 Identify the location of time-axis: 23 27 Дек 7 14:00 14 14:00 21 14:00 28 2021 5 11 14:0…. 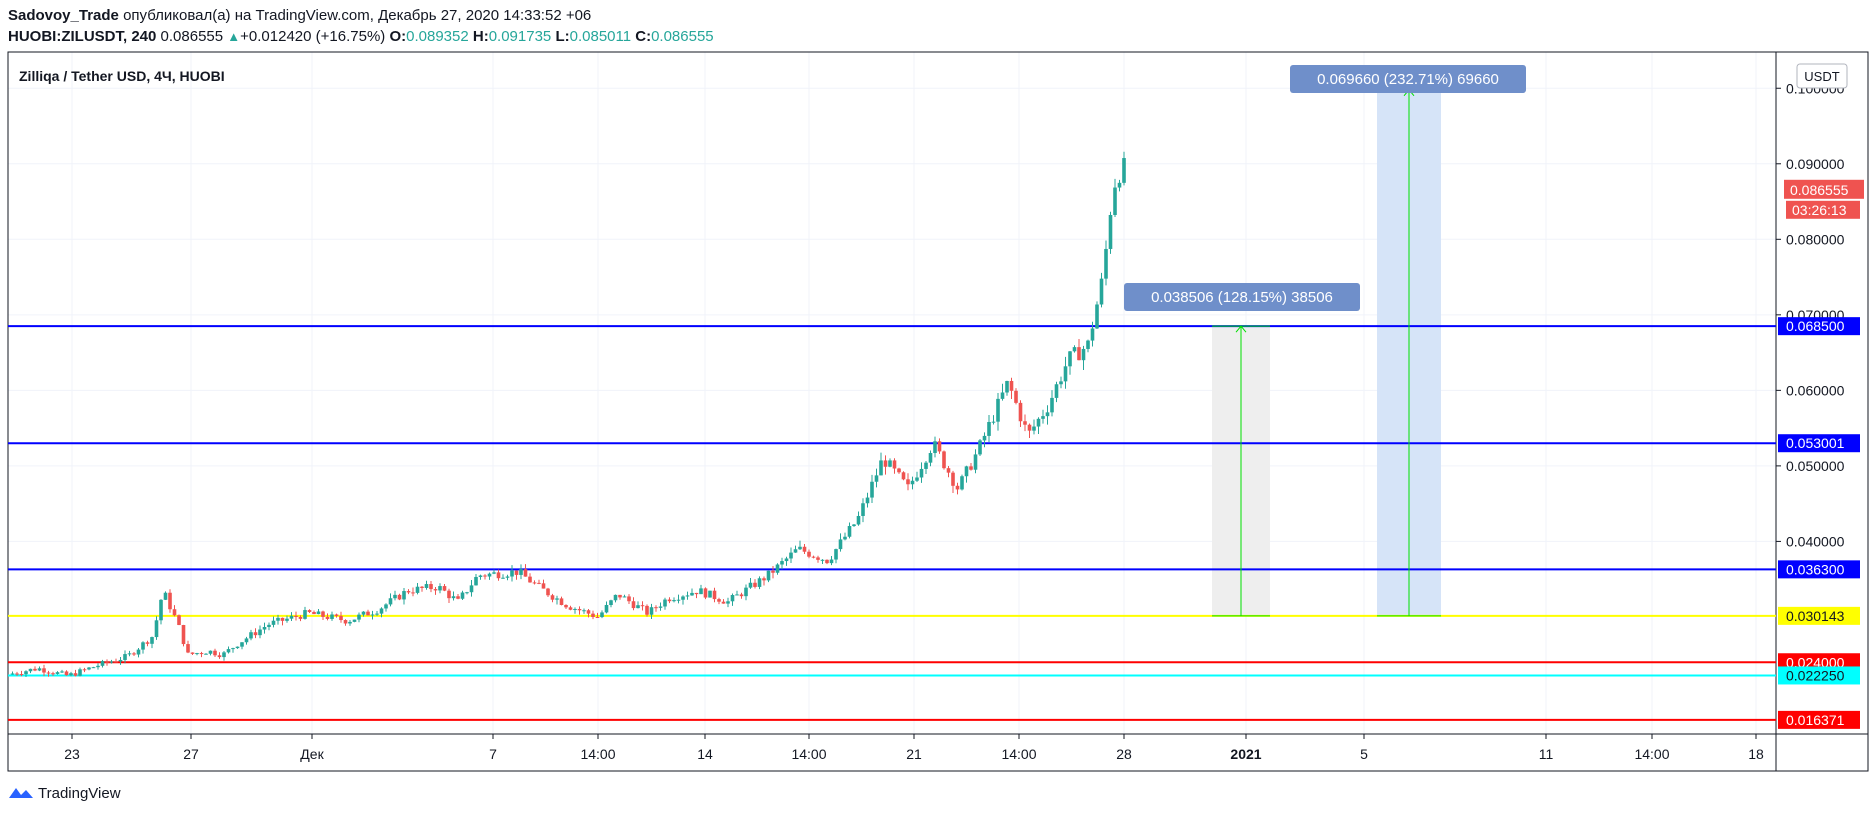
(914, 748).